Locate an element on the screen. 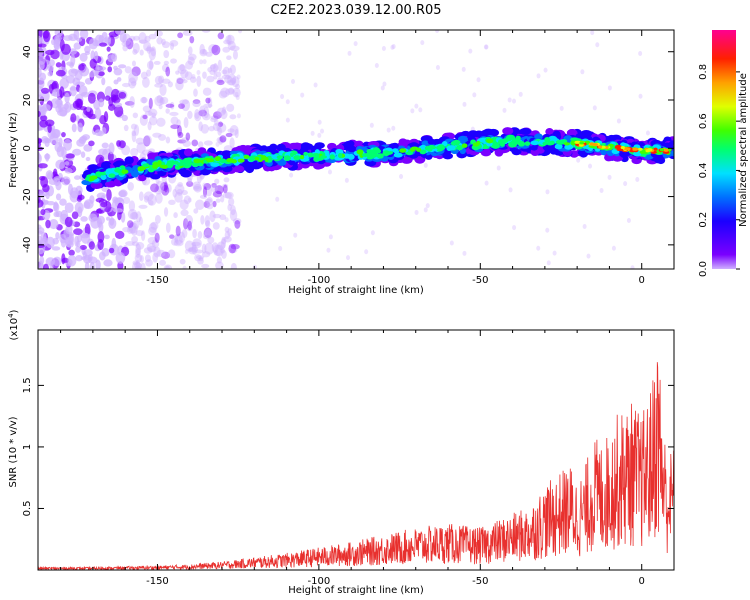 The image size is (750, 600). y-tick-label: -40 is located at coordinates (27, 245).